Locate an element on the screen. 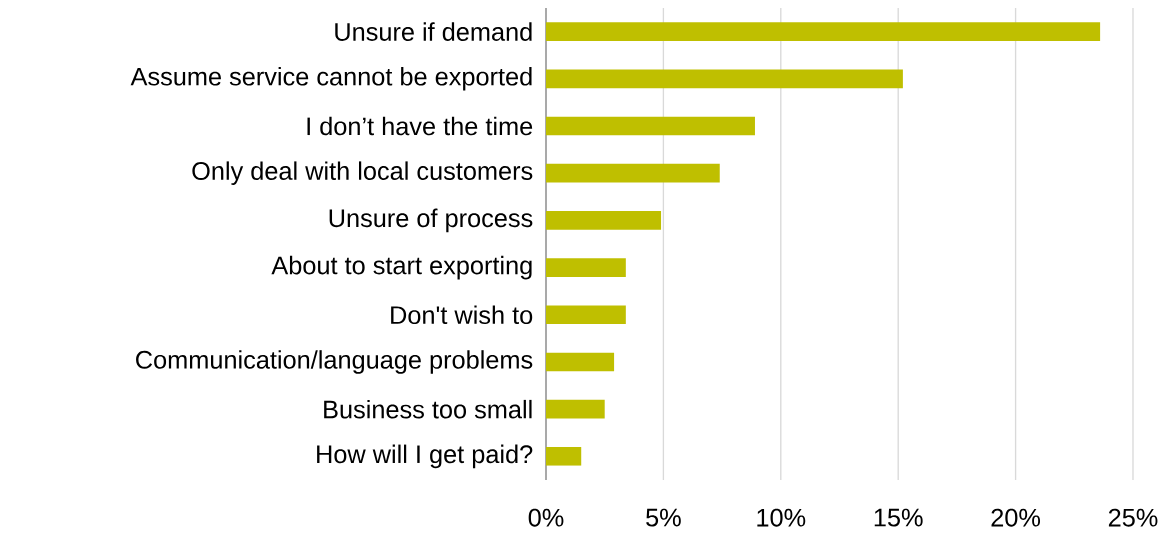  x-tick-label: 10% is located at coordinates (781, 517).